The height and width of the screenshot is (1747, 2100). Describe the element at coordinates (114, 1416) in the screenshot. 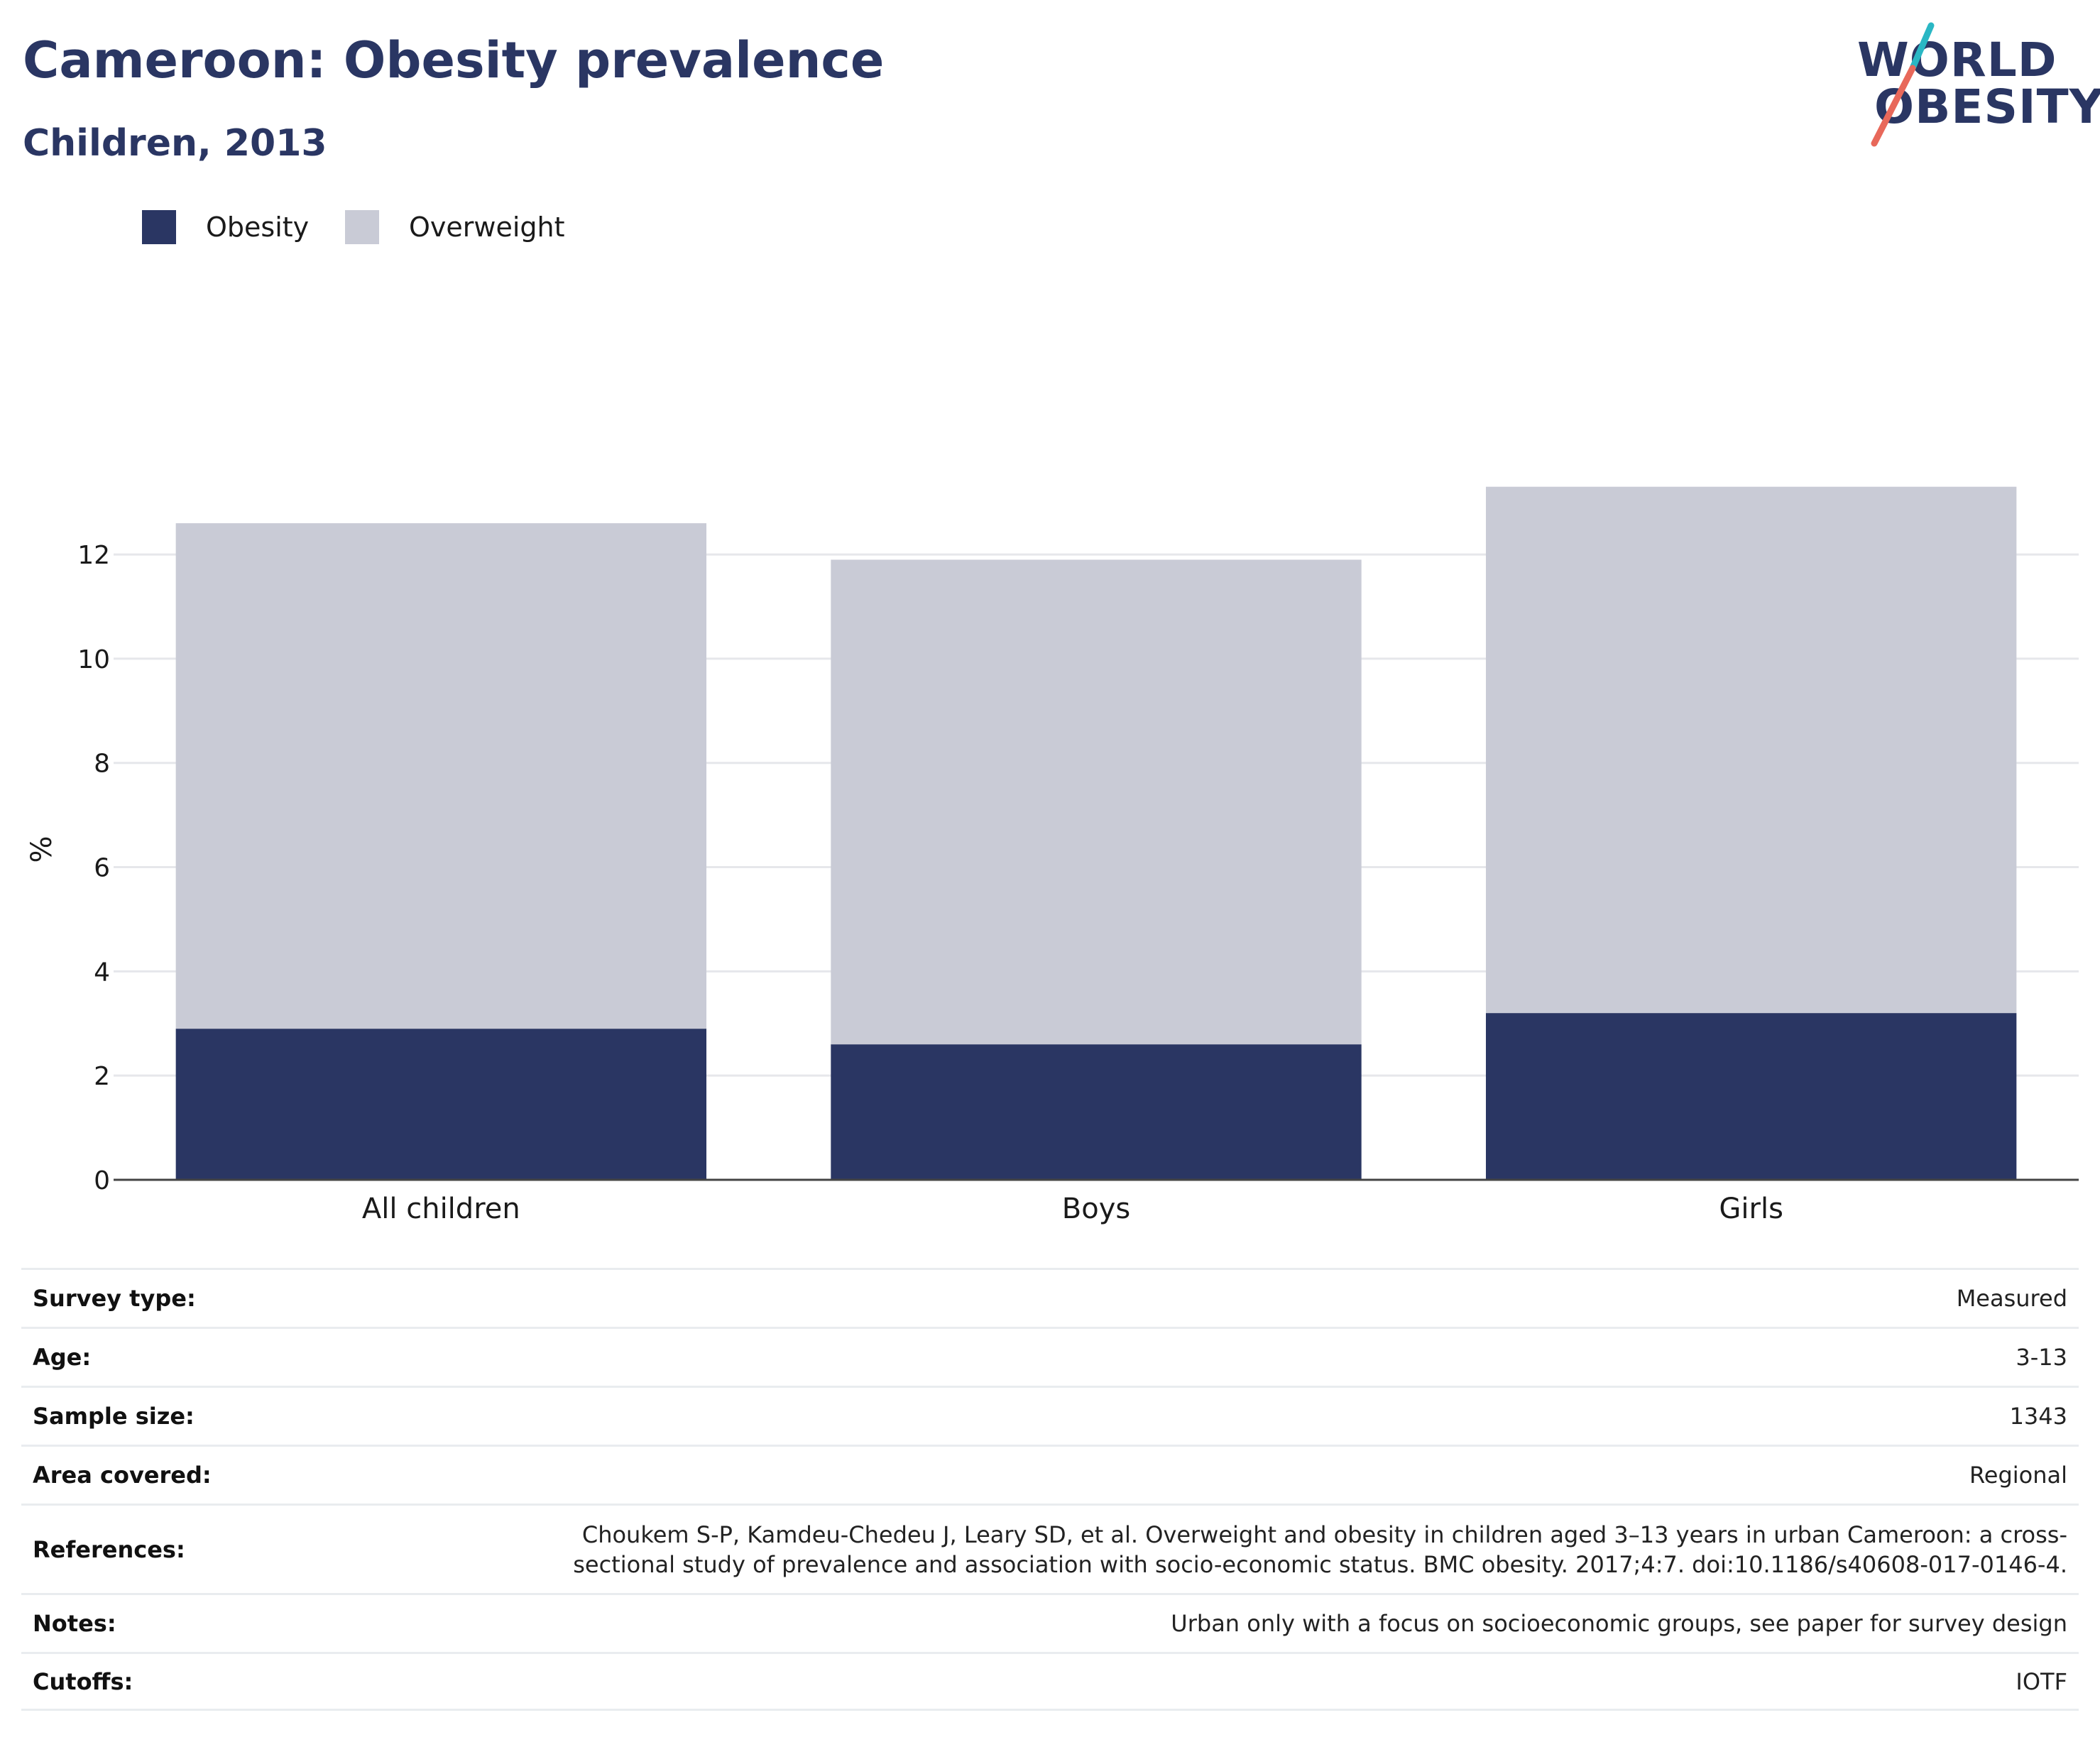

I see `meta-label: Sample size:` at that location.